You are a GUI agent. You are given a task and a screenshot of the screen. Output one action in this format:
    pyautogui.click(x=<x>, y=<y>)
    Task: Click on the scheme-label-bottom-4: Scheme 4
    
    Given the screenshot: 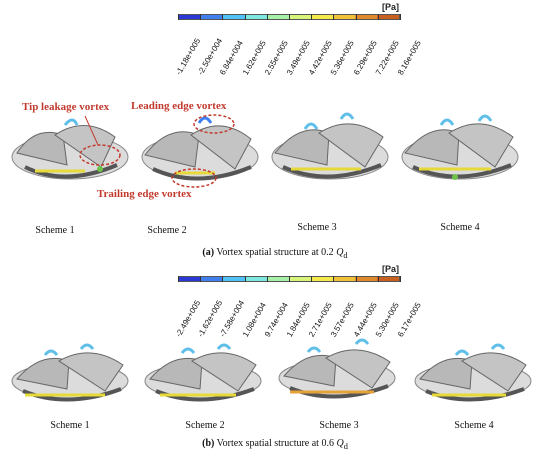 What is the action you would take?
    pyautogui.click(x=474, y=425)
    